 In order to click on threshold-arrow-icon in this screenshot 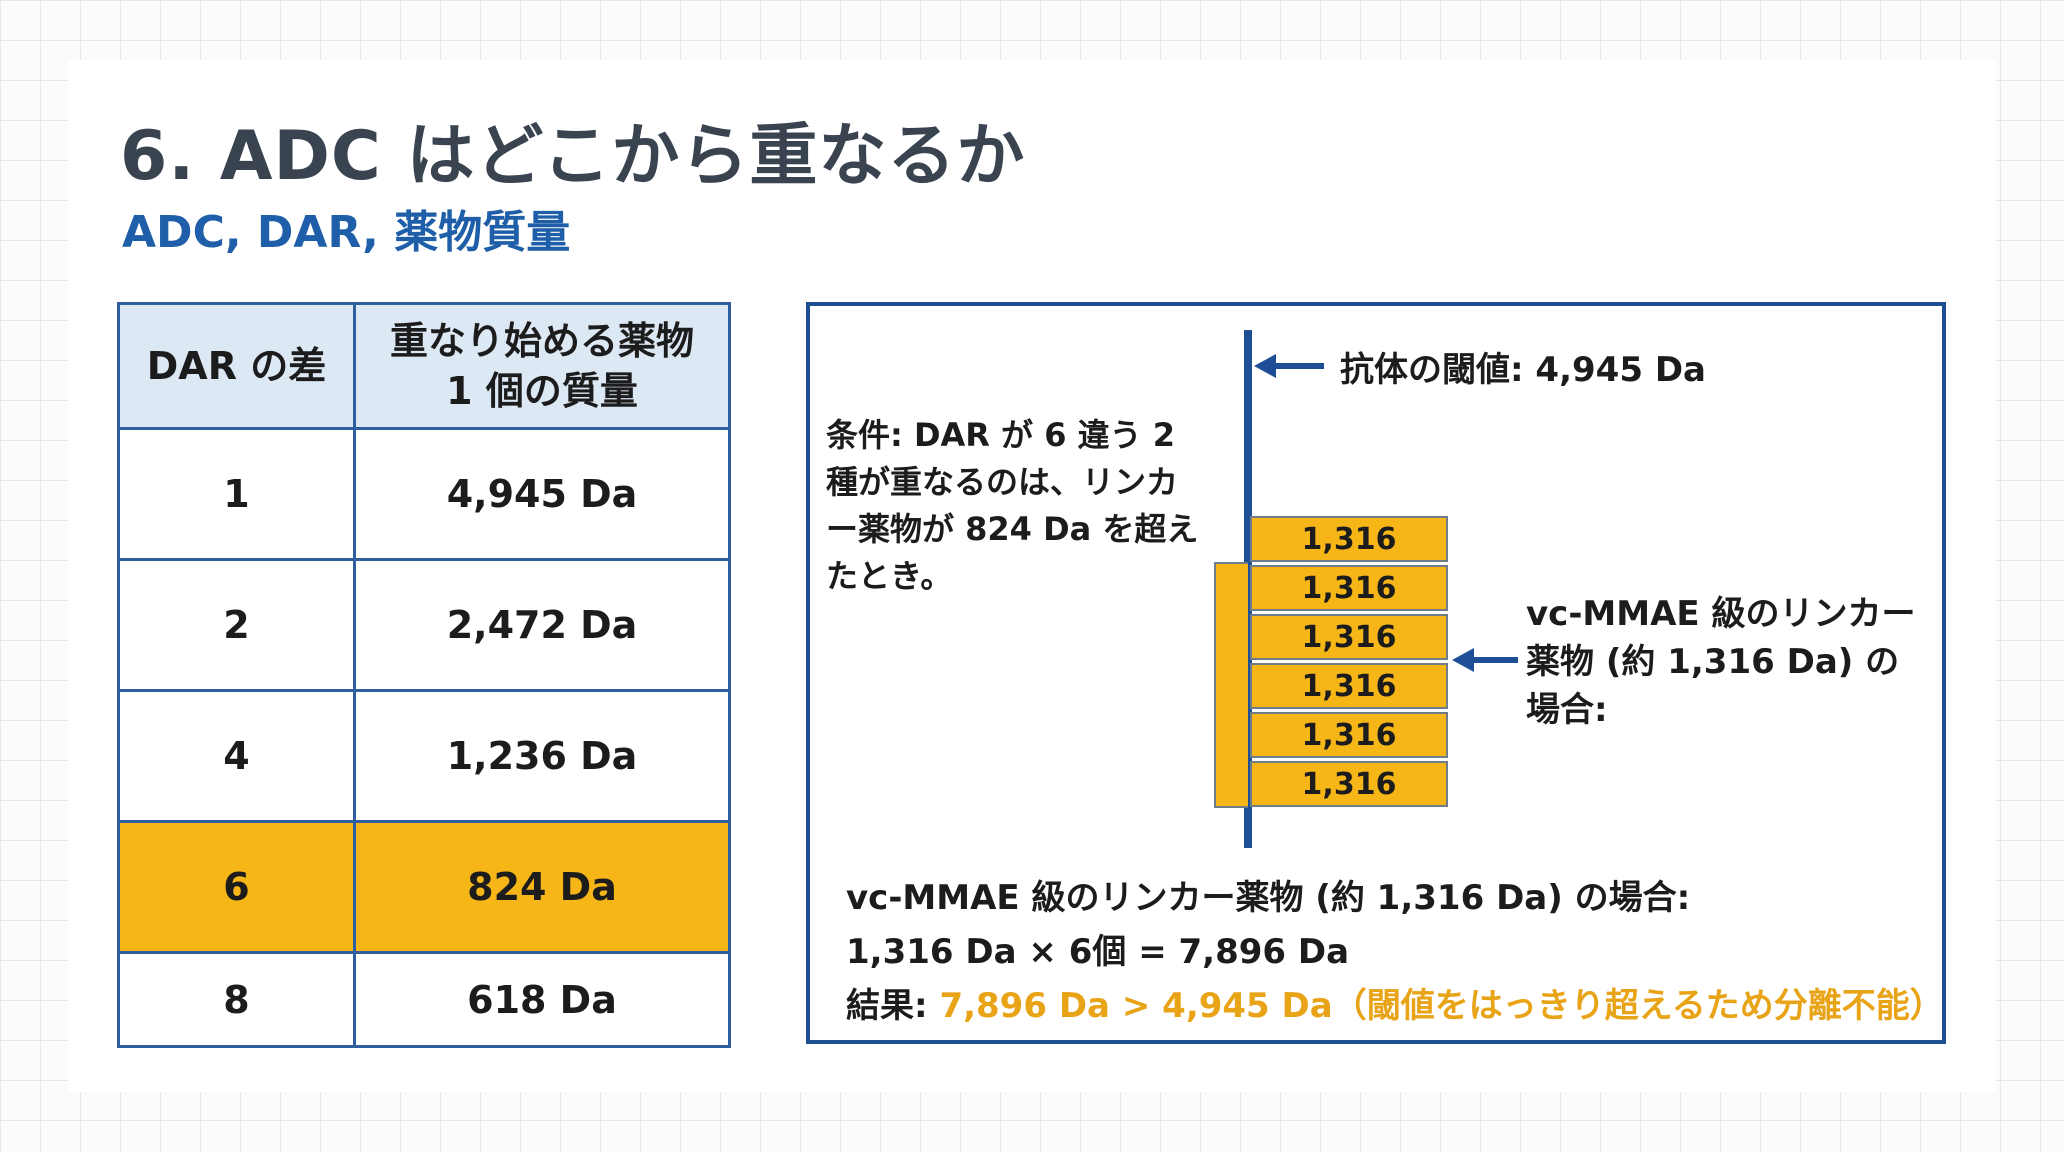, I will do `click(1265, 366)`.